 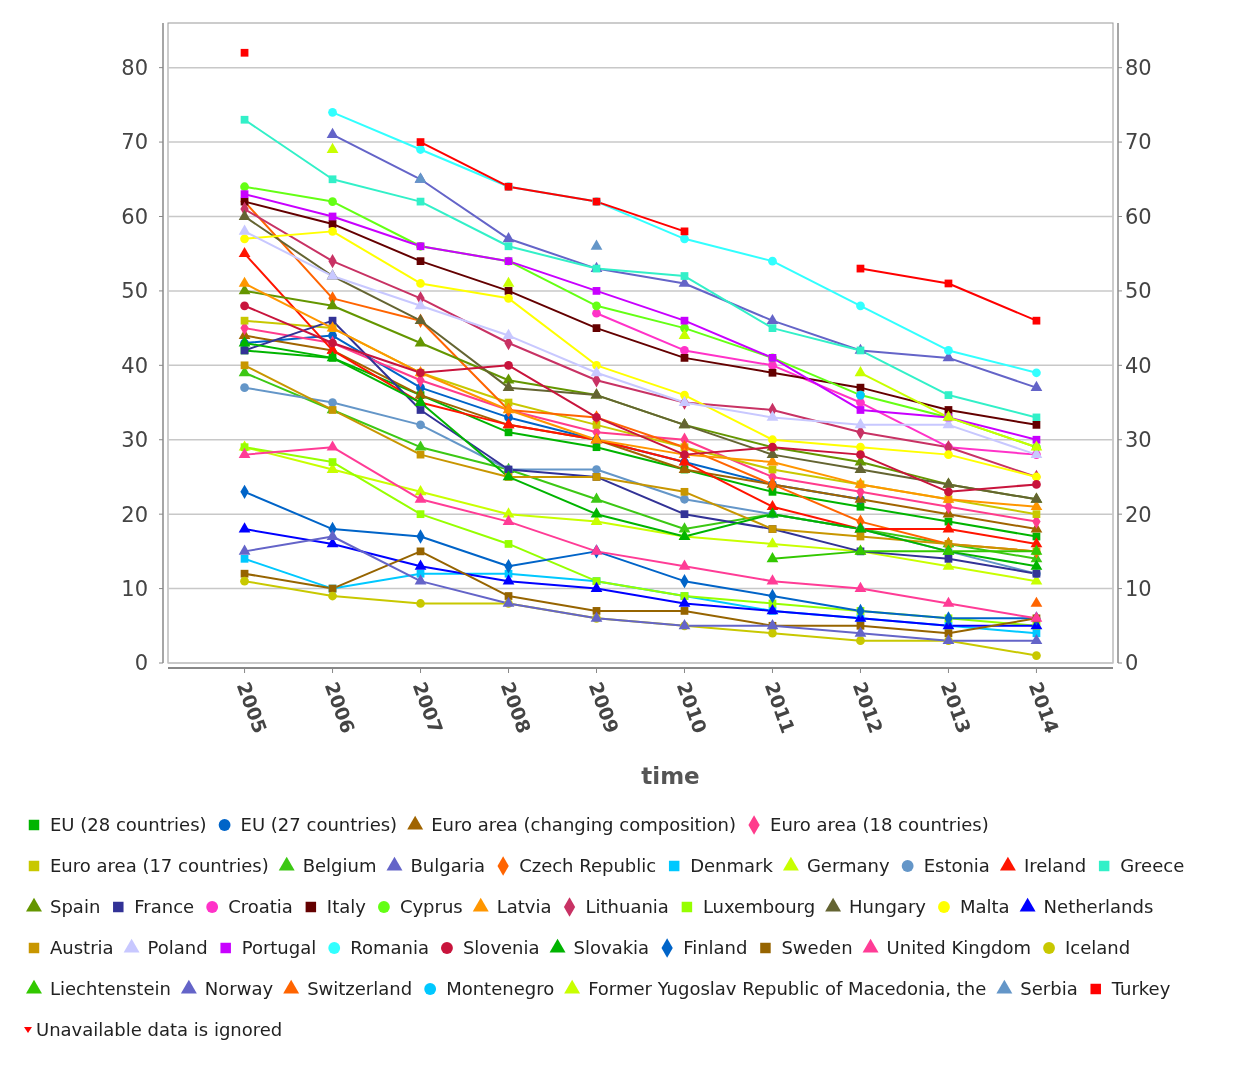 I want to click on legend-label: Euro area (changing composition), so click(x=584, y=825).